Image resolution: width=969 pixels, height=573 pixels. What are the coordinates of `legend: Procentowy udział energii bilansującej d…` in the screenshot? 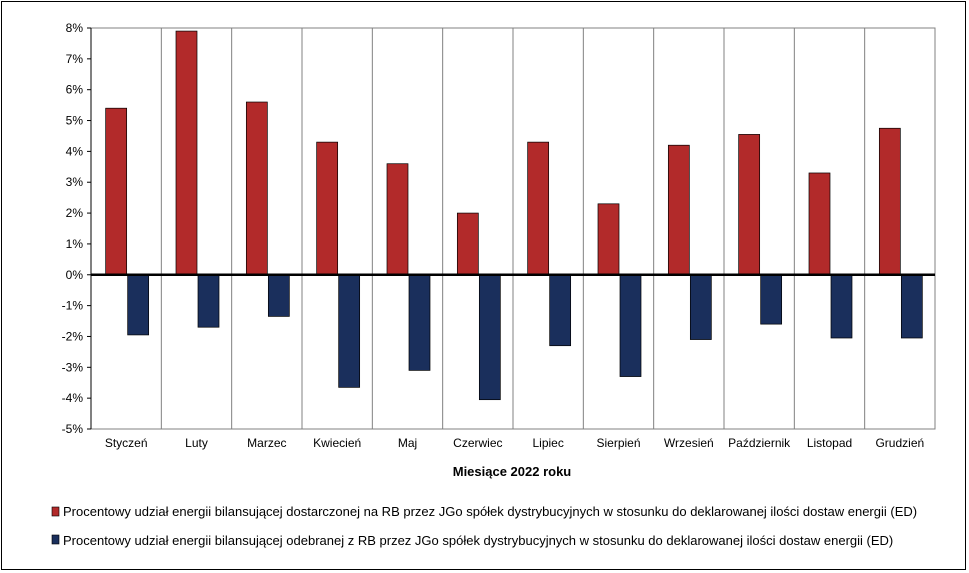 It's located at (484, 526).